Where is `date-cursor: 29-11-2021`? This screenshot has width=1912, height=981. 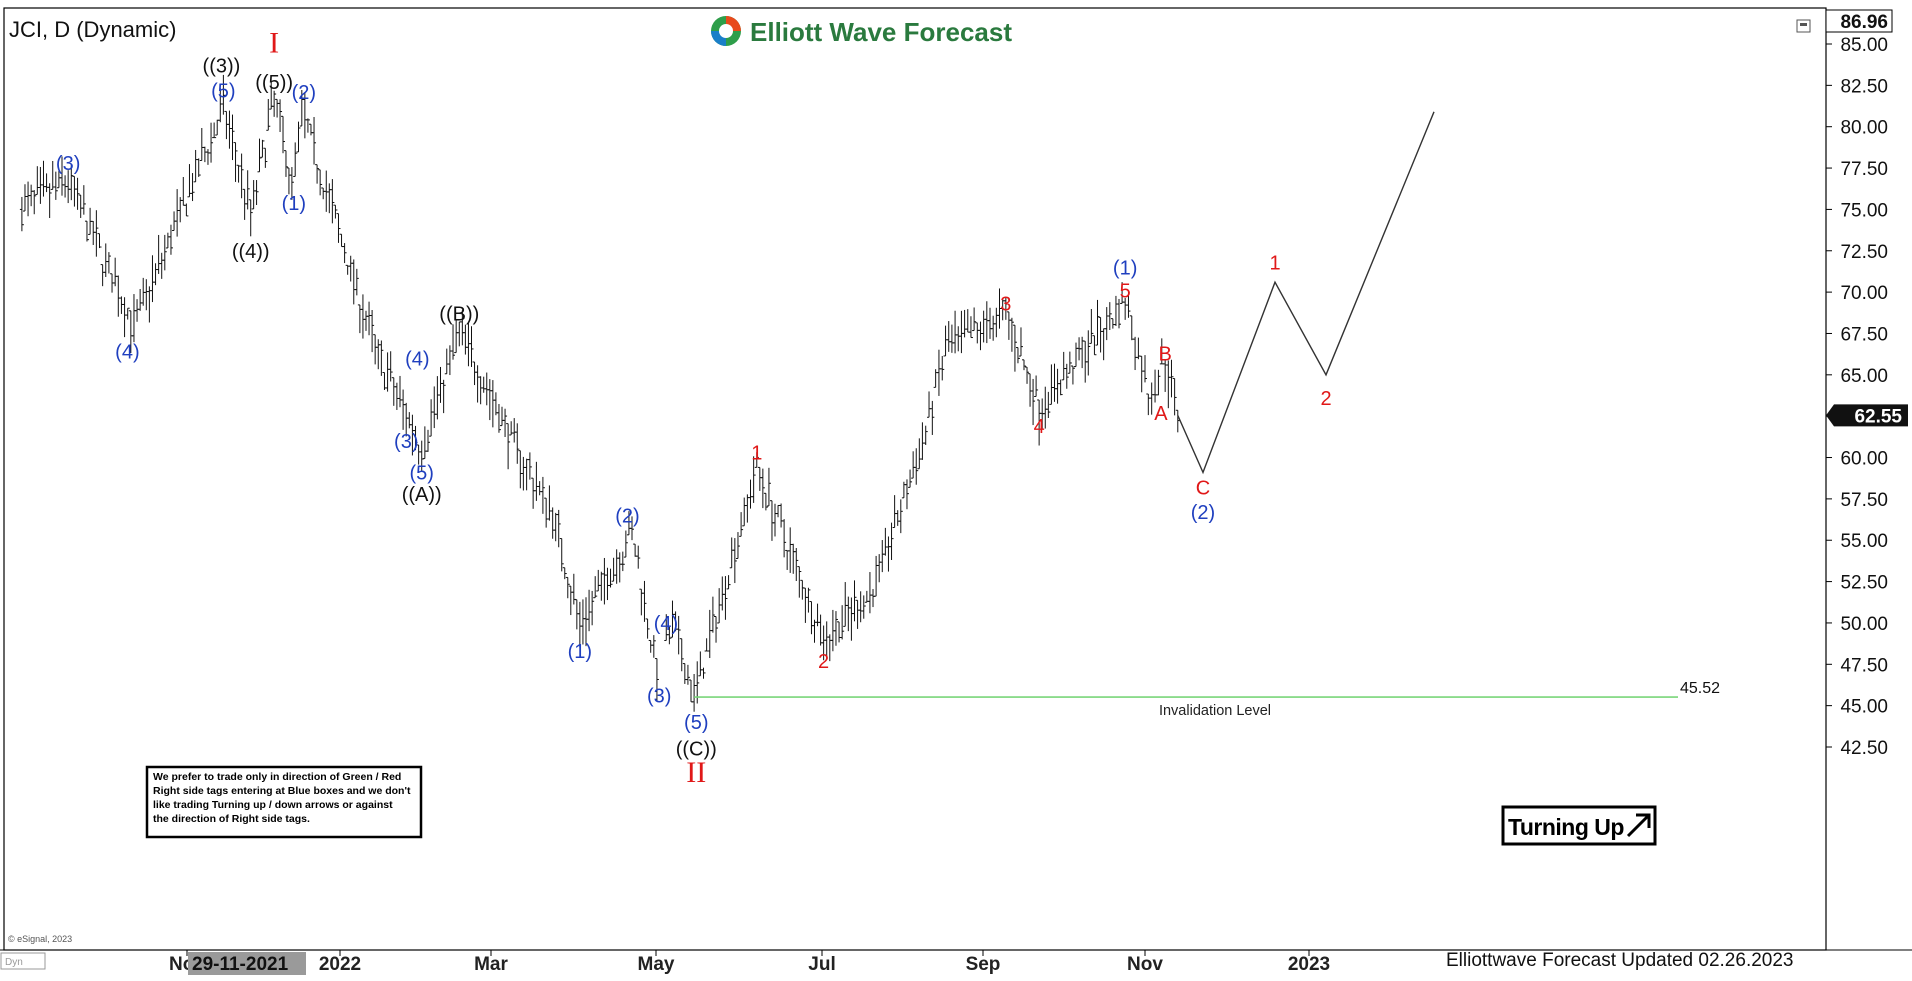 date-cursor: 29-11-2021 is located at coordinates (240, 964).